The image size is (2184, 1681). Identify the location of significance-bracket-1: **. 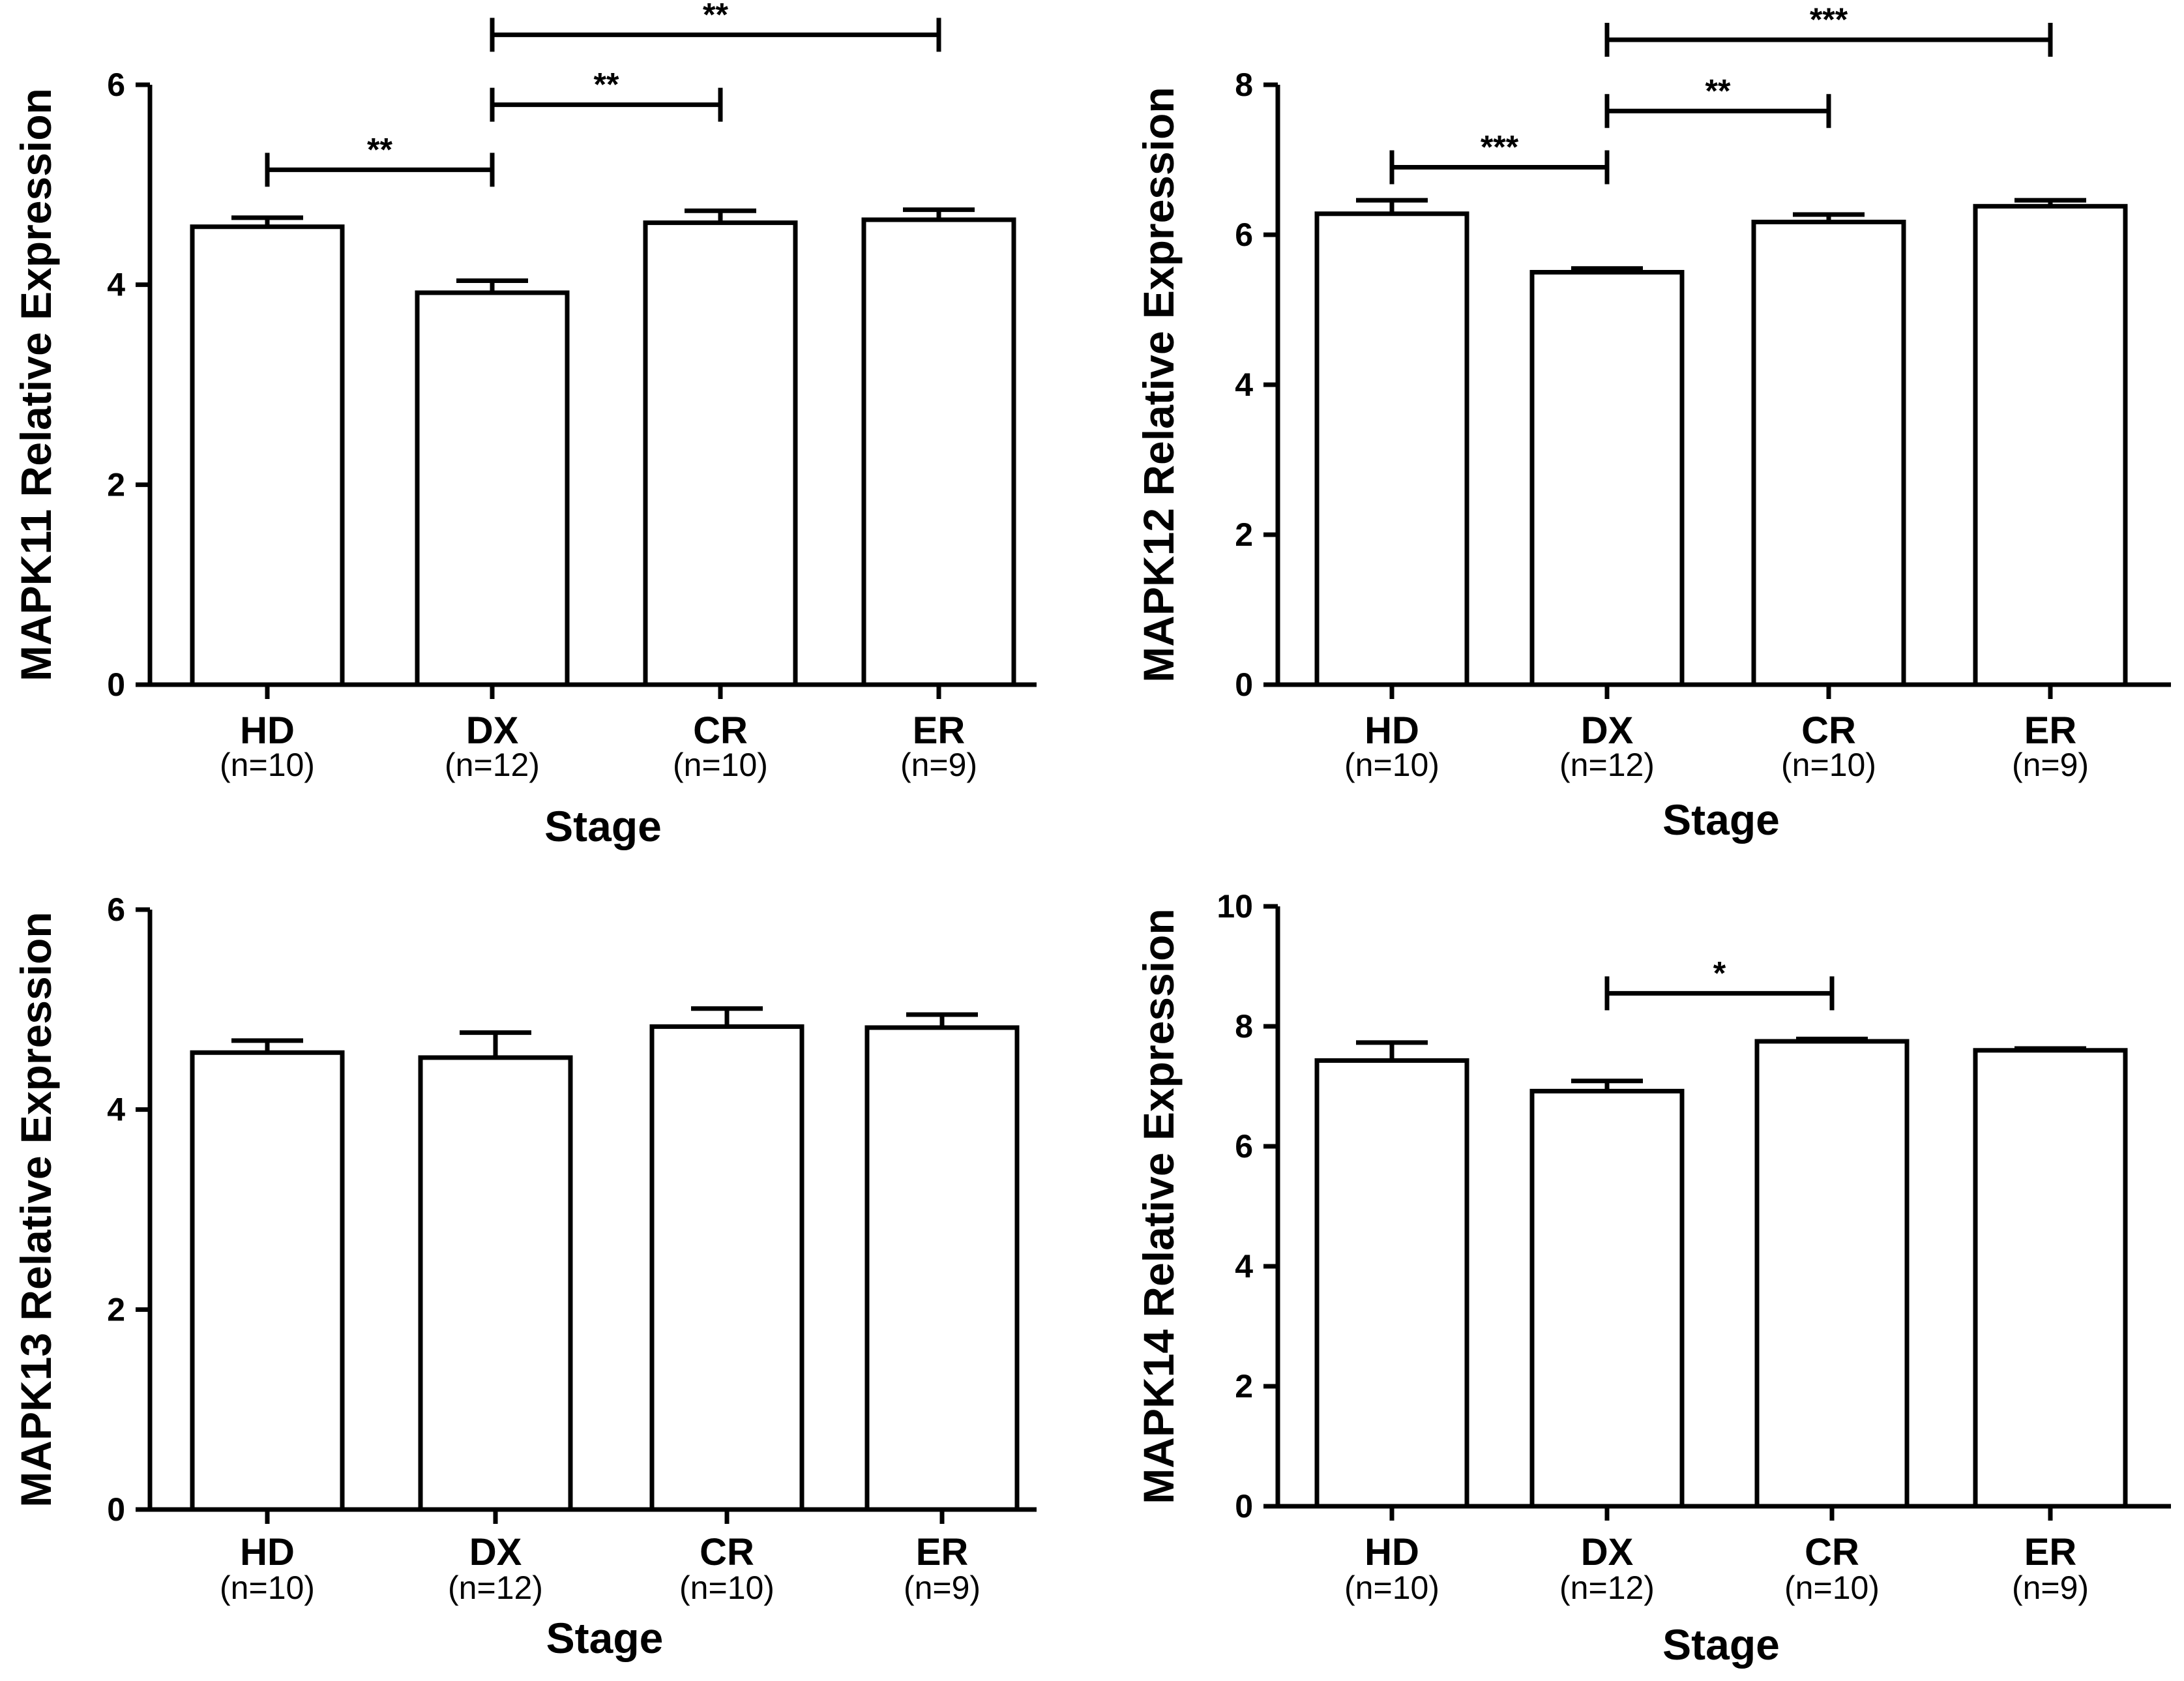
(380, 159).